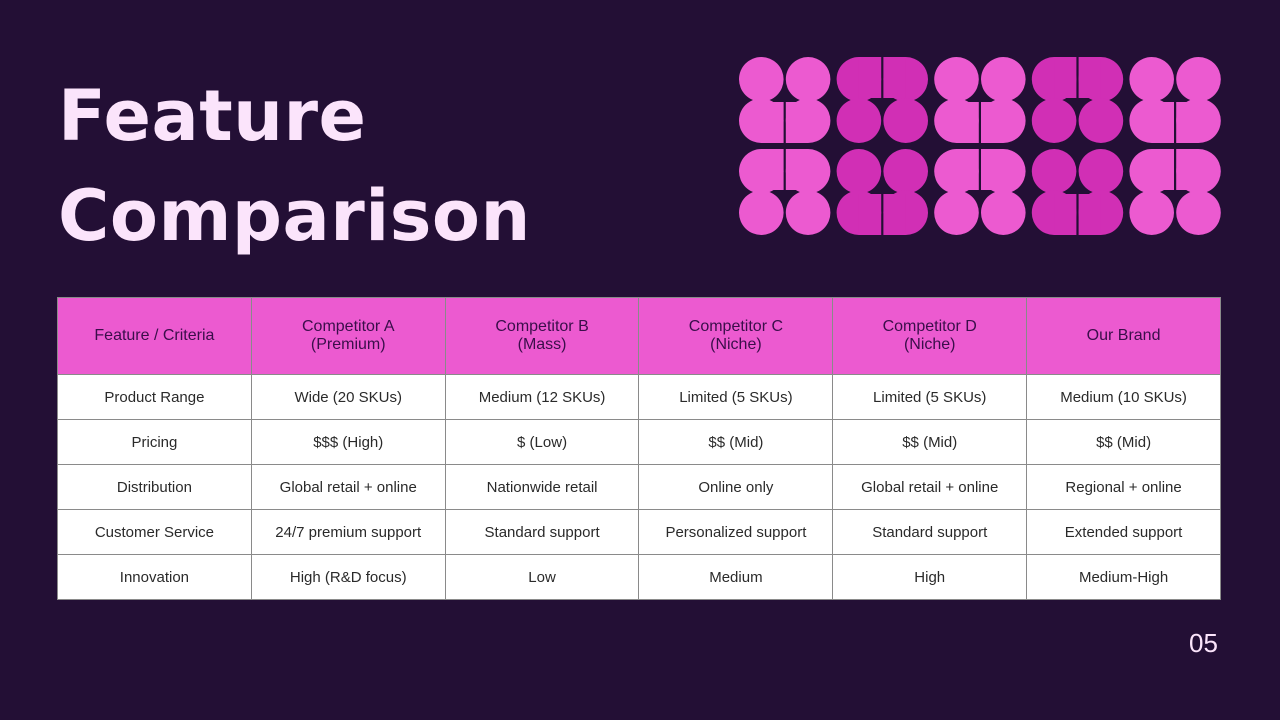  I want to click on table-cell: Low, so click(542, 577).